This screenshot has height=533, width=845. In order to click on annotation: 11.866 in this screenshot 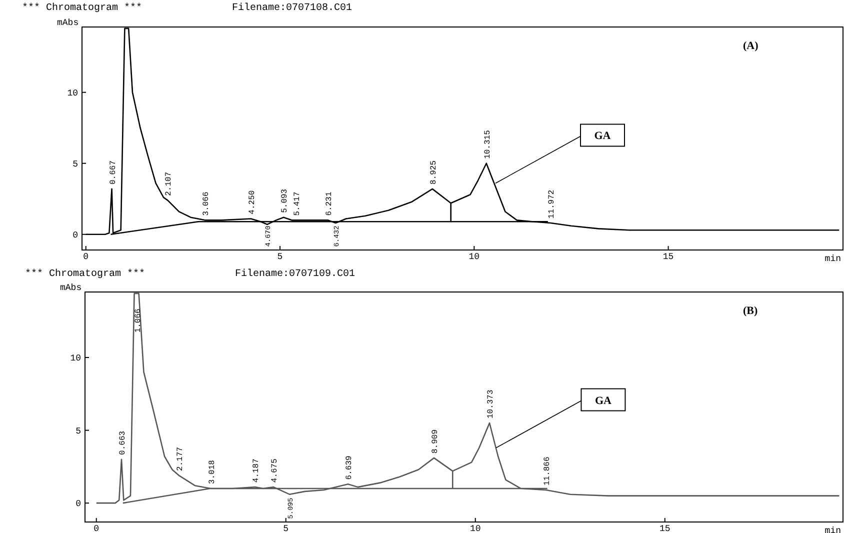, I will do `click(547, 471)`.